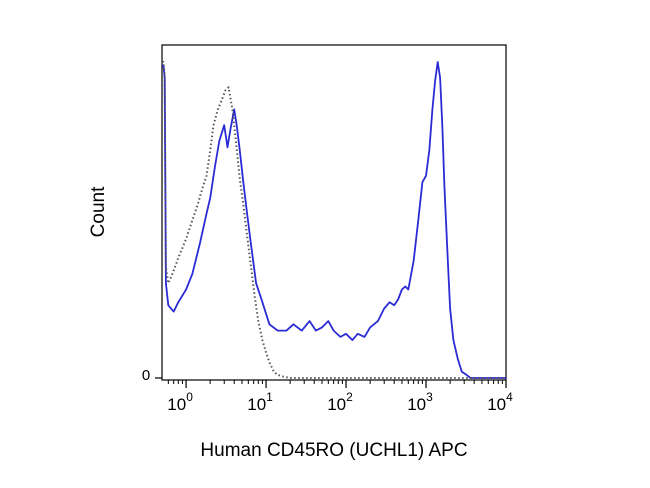  I want to click on y-axis-label: Count, so click(98, 211).